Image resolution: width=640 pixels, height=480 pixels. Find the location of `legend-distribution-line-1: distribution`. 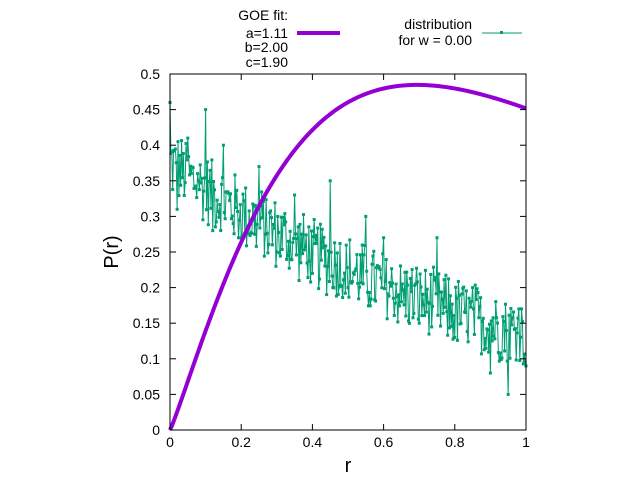

legend-distribution-line-1: distribution is located at coordinates (438, 24).